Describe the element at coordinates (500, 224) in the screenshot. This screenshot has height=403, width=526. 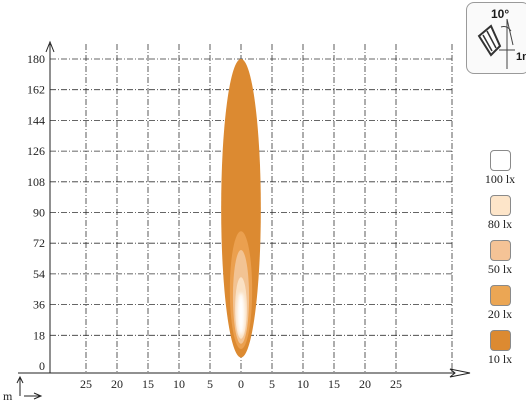
I see `legend-label: 80 lx` at that location.